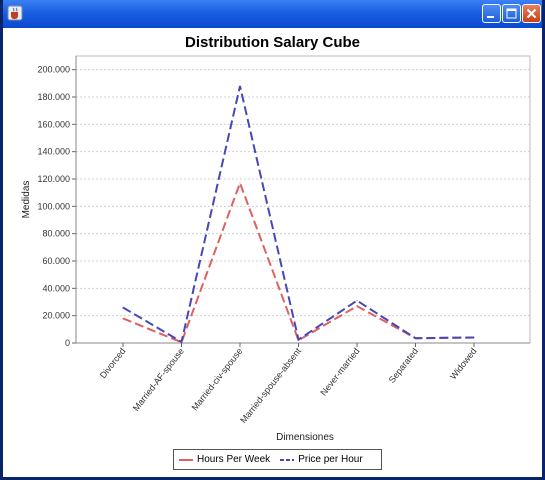 Image resolution: width=545 pixels, height=480 pixels. Describe the element at coordinates (272, 42) in the screenshot. I see `chart-title: Distribution Salary Cube` at that location.